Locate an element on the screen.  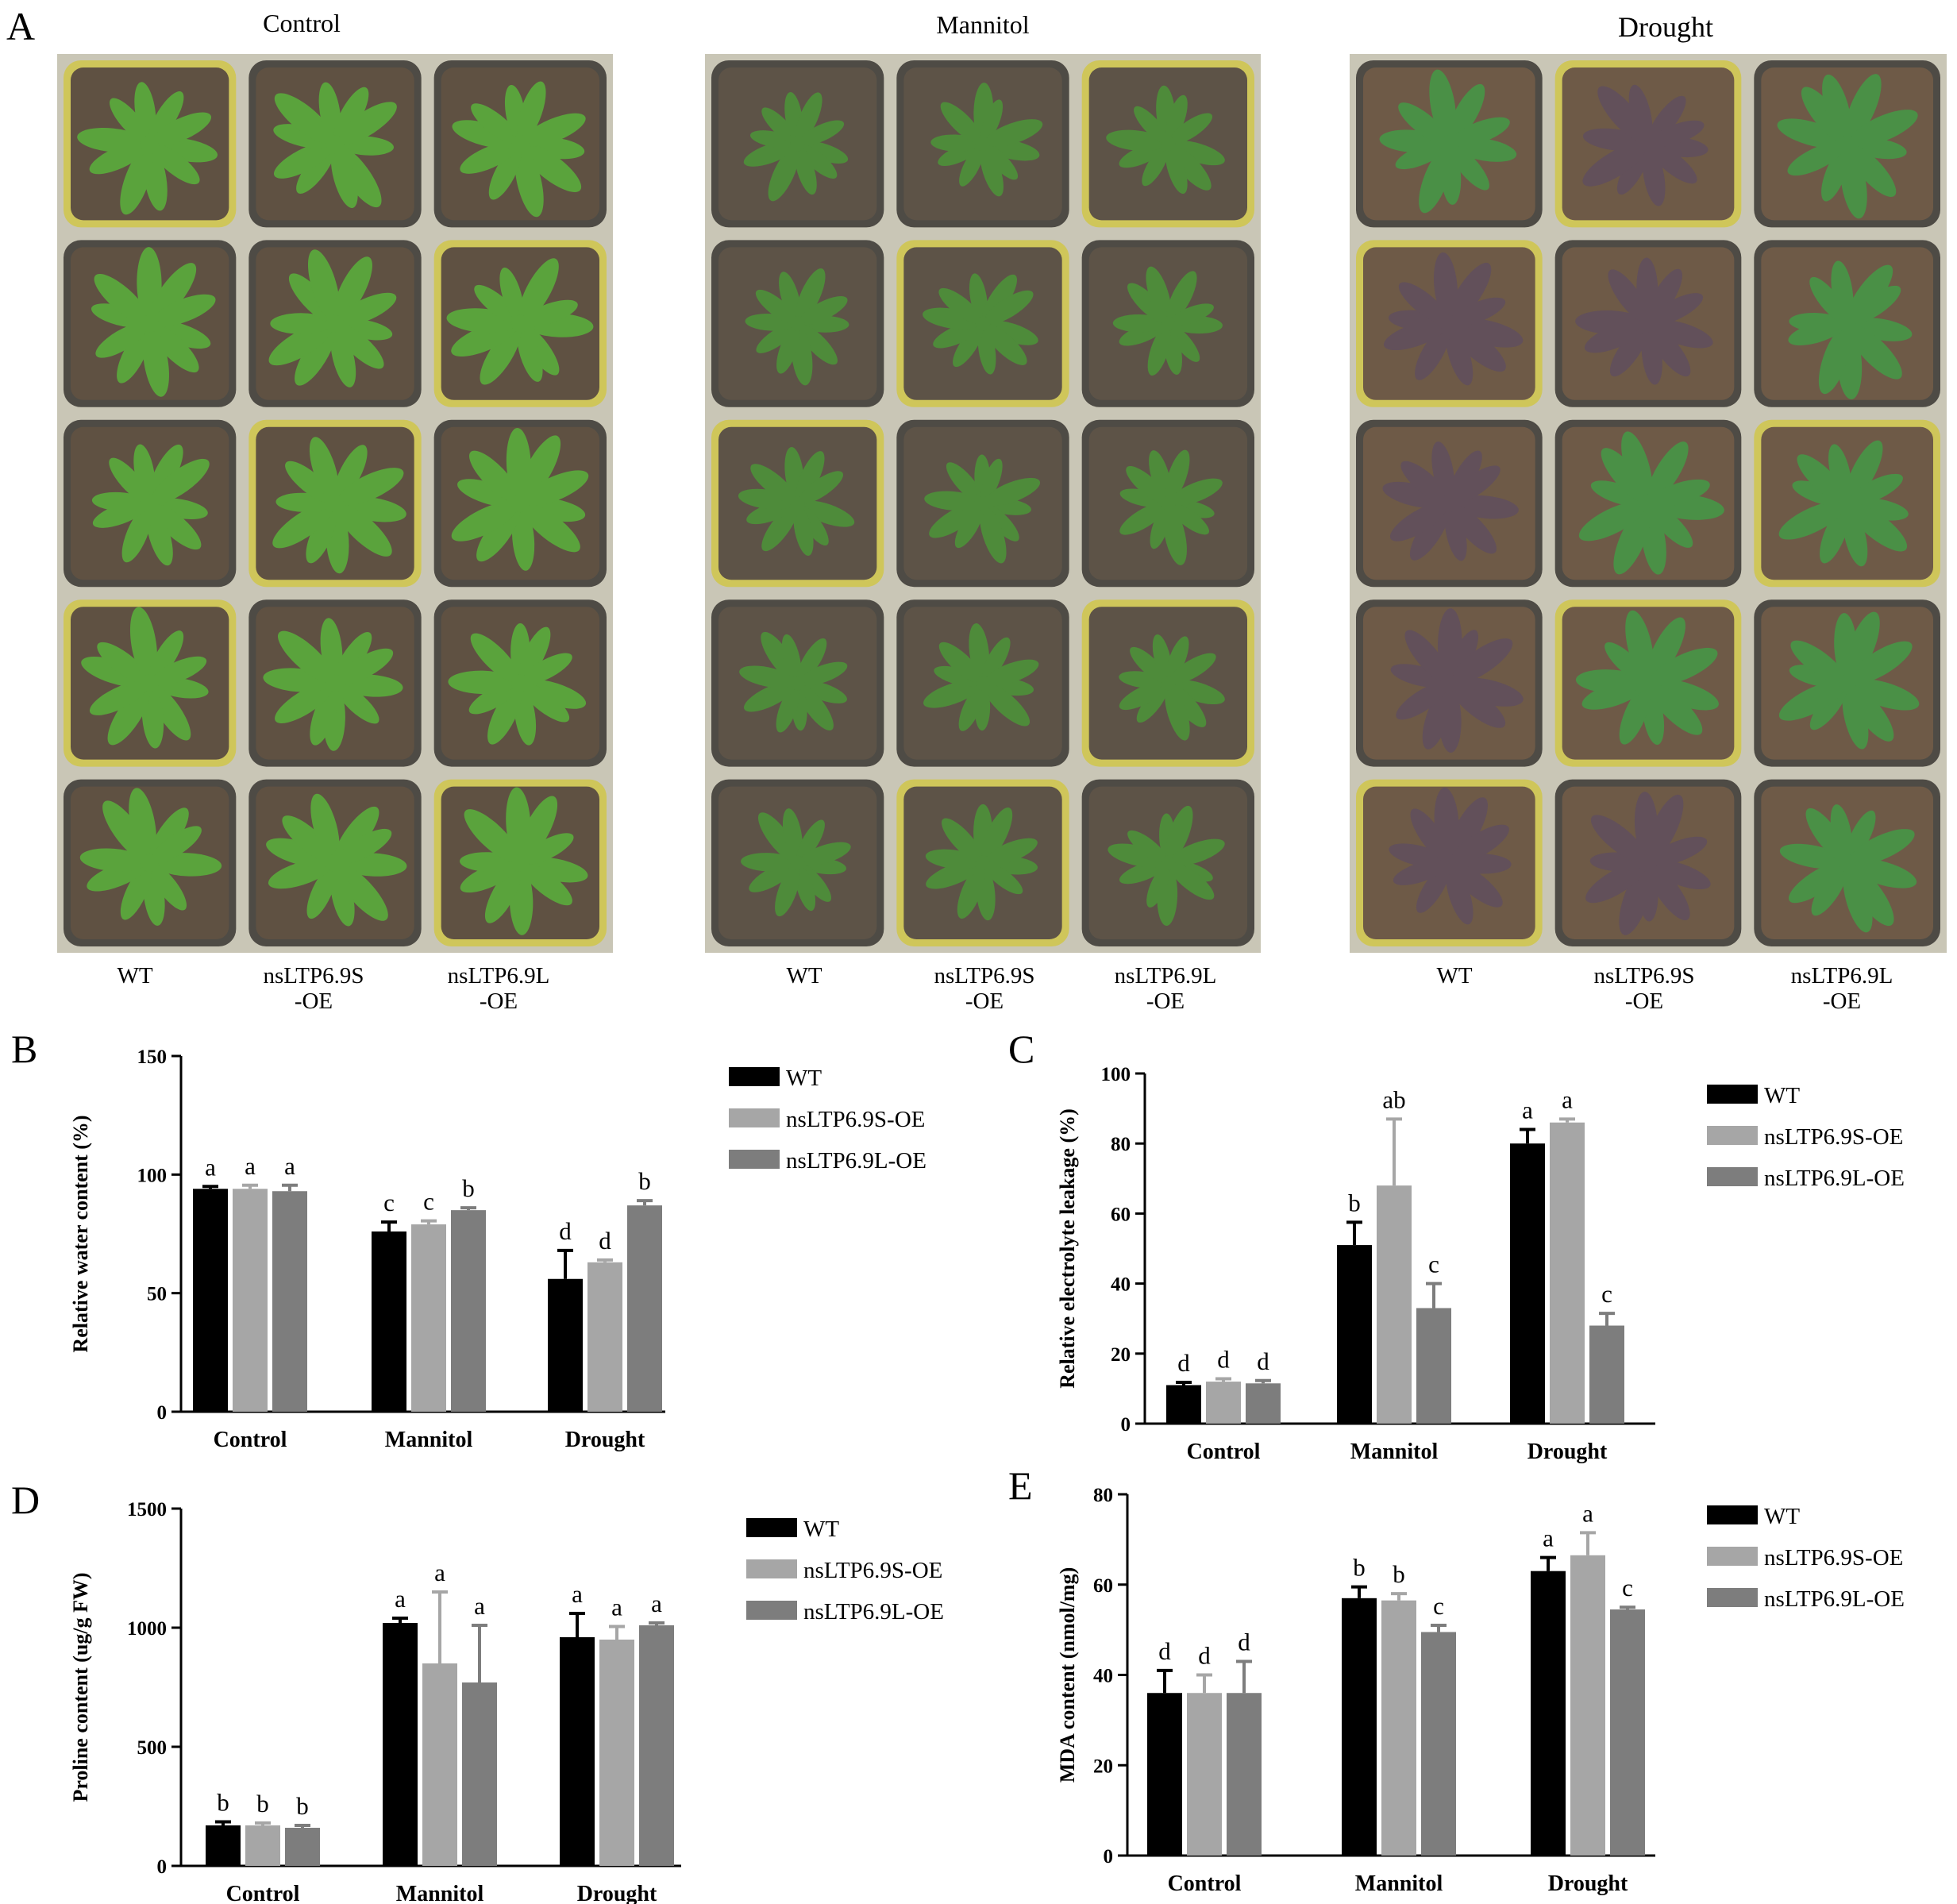
y-tick-label: 150 is located at coordinates (152, 1057).